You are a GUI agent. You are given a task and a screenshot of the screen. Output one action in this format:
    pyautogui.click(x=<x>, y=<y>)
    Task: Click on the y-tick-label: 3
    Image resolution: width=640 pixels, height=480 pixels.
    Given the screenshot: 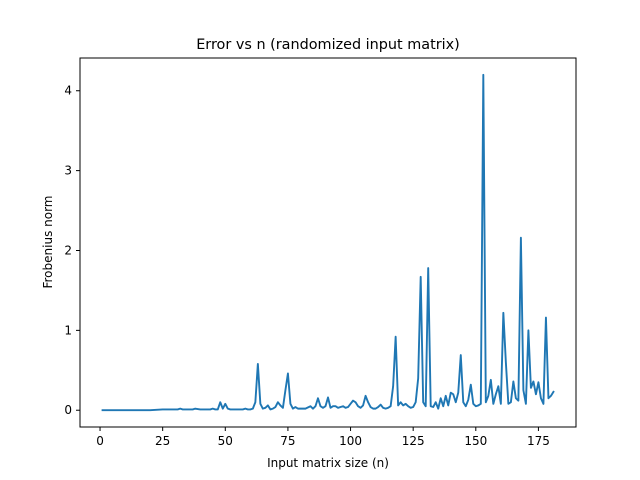 What is the action you would take?
    pyautogui.click(x=68, y=171)
    